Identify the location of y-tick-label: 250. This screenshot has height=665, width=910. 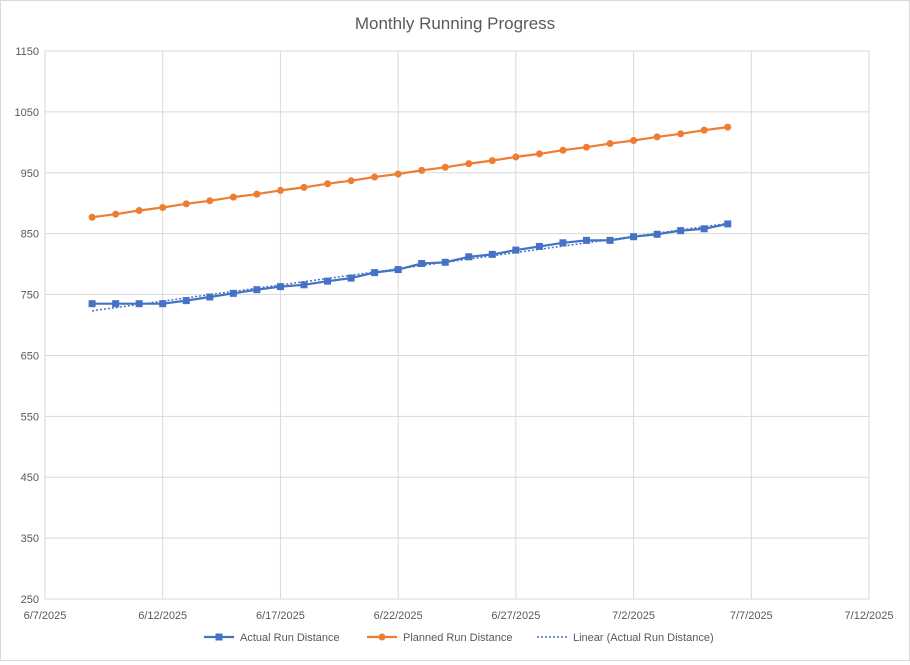
(30, 600).